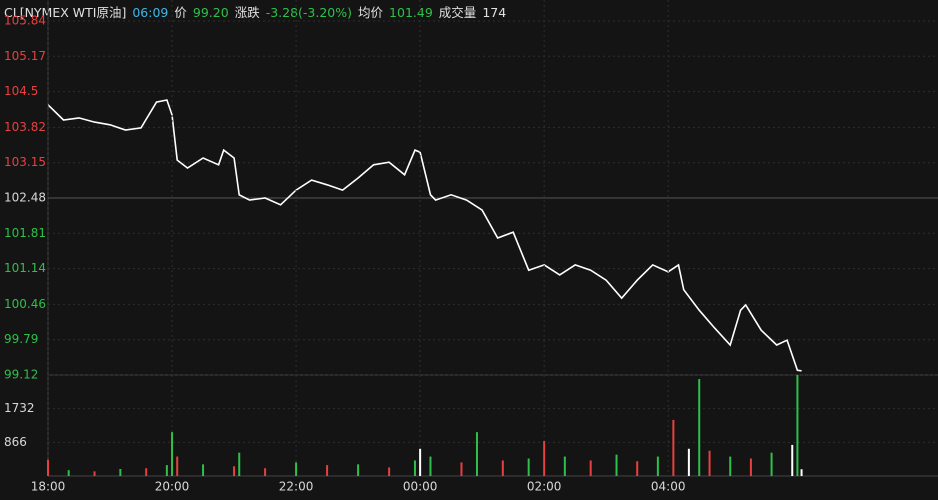  Describe the element at coordinates (210, 12) in the screenshot. I see `price: 99.20` at that location.